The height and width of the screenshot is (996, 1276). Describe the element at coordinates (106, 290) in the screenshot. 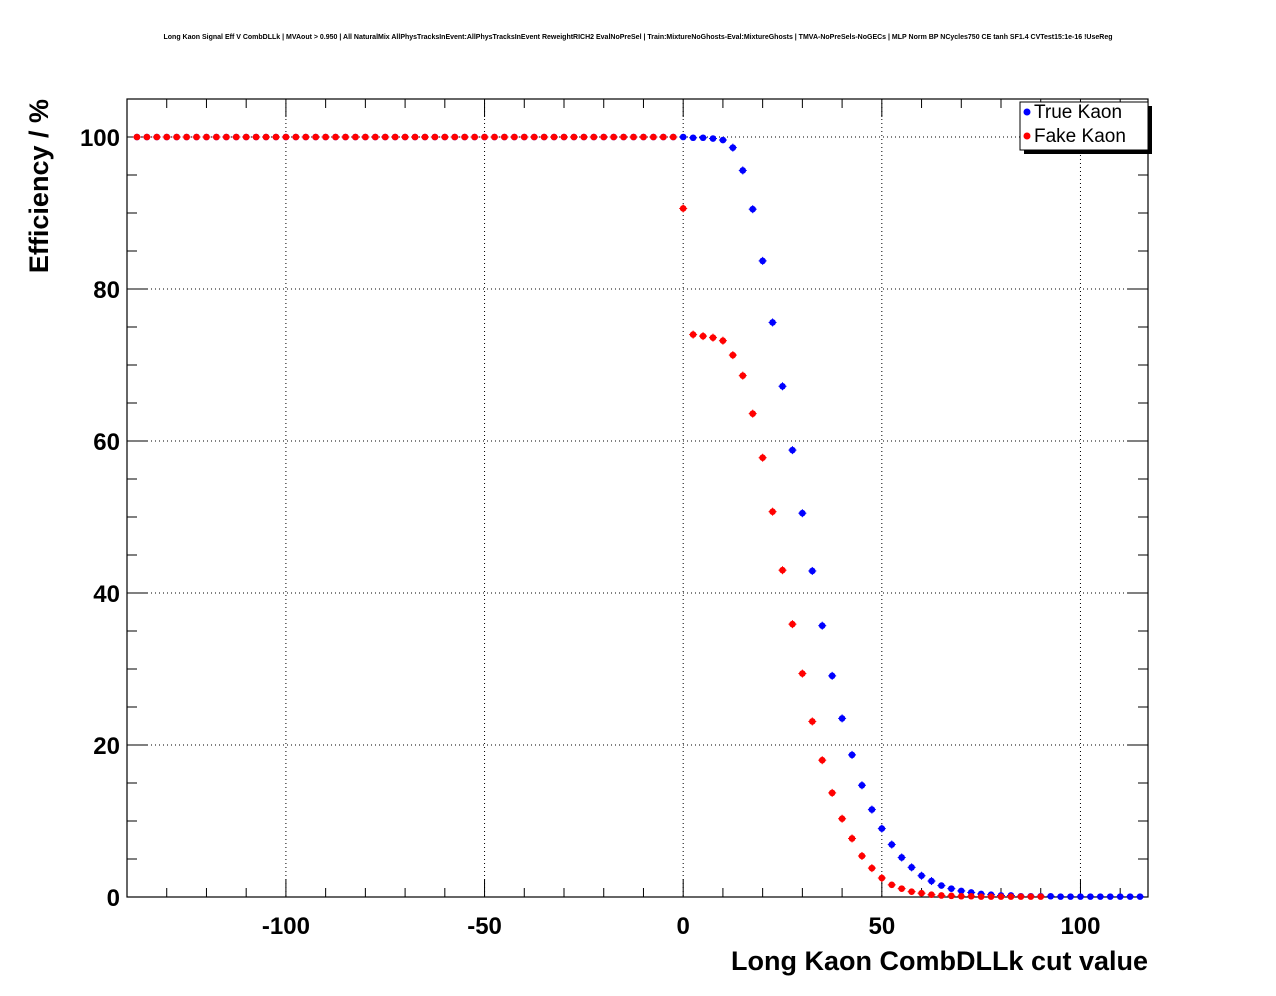

I see `y-tick-label: 80` at that location.